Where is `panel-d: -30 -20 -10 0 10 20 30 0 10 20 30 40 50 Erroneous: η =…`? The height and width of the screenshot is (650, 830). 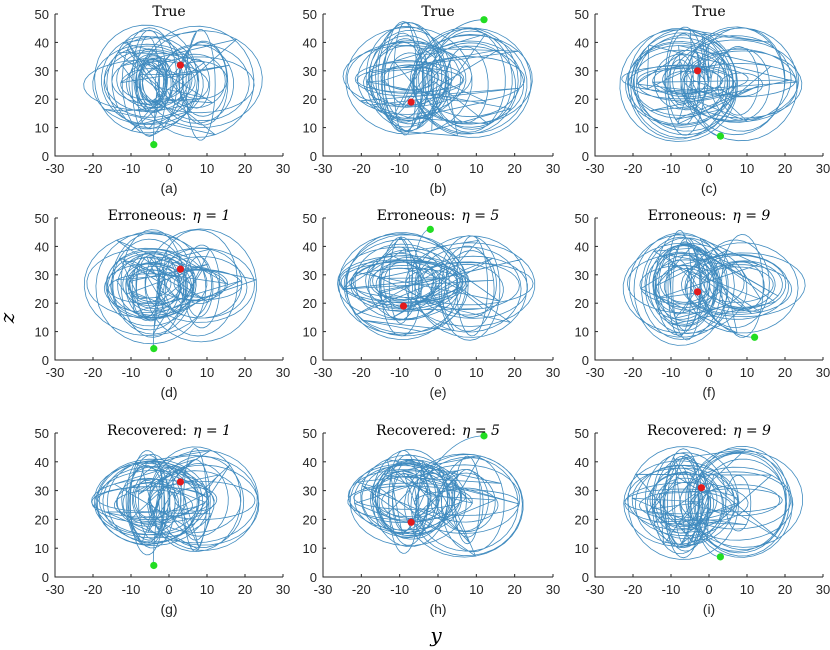
panel-d: -30 -20 -10 0 10 20 30 0 10 20 30 40 50 Erroneous: η =… is located at coordinates (163, 304).